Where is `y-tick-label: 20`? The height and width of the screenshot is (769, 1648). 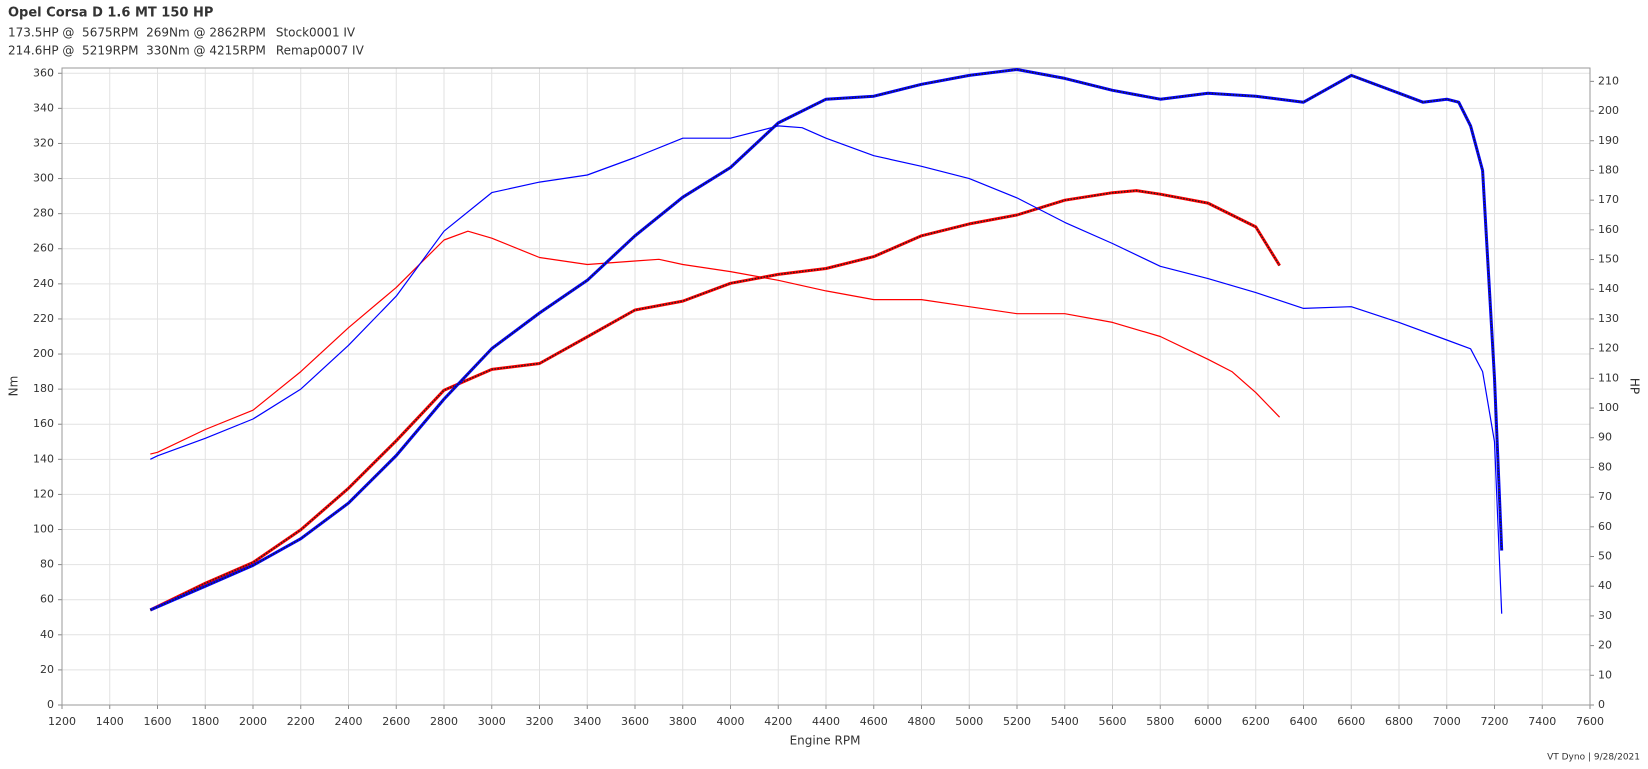 y-tick-label: 20 is located at coordinates (47, 669).